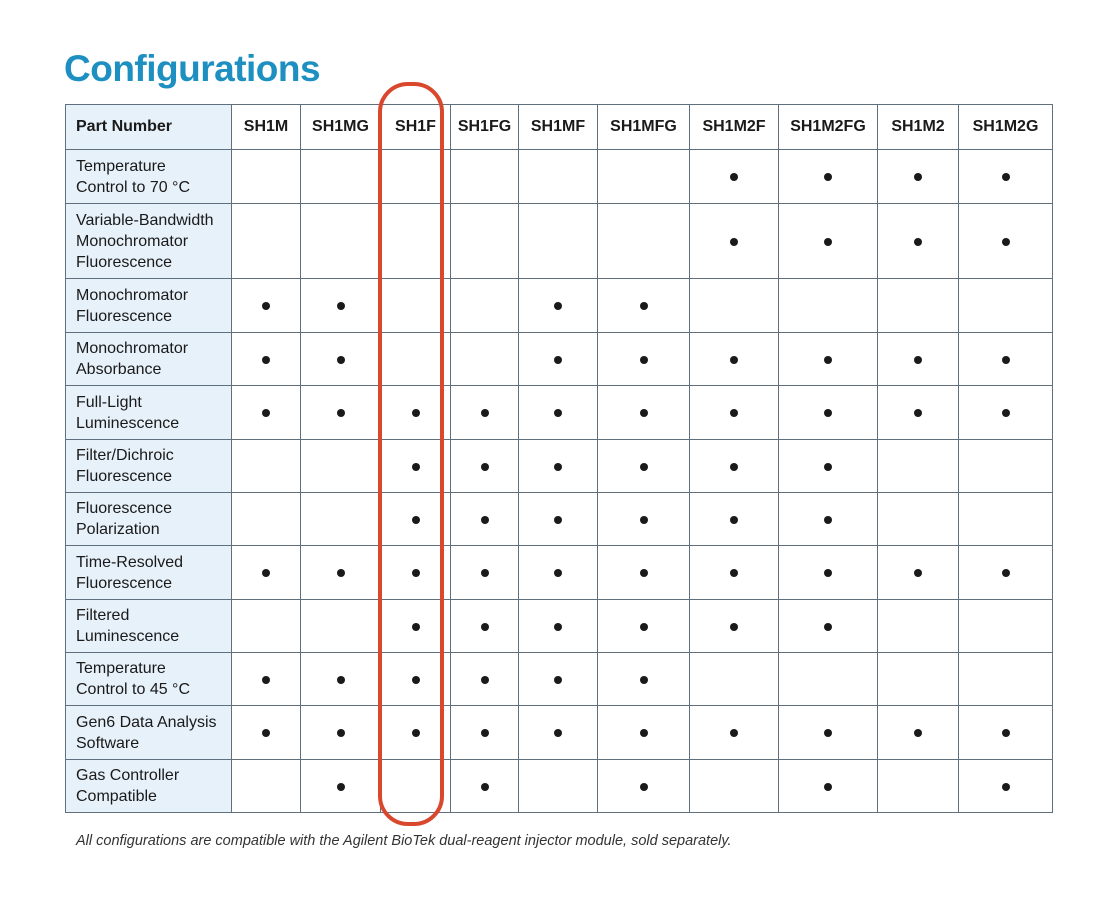 The height and width of the screenshot is (900, 1120). Describe the element at coordinates (128, 775) in the screenshot. I see `feature-label-line: Gas Controller` at that location.